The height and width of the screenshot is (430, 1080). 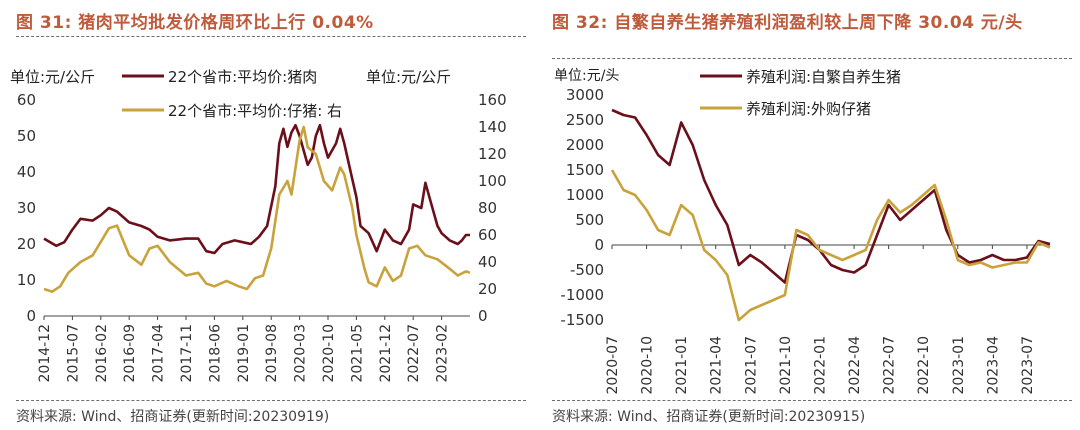 What do you see at coordinates (589, 220) in the screenshot?
I see `y-tick-label: 500` at bounding box center [589, 220].